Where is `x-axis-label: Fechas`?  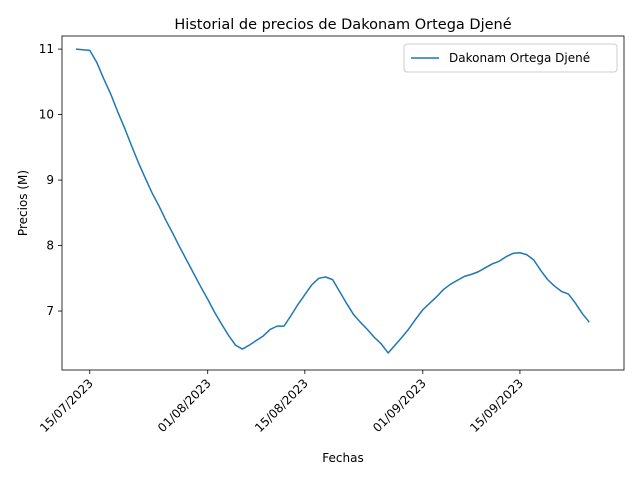
x-axis-label: Fechas is located at coordinates (342, 458).